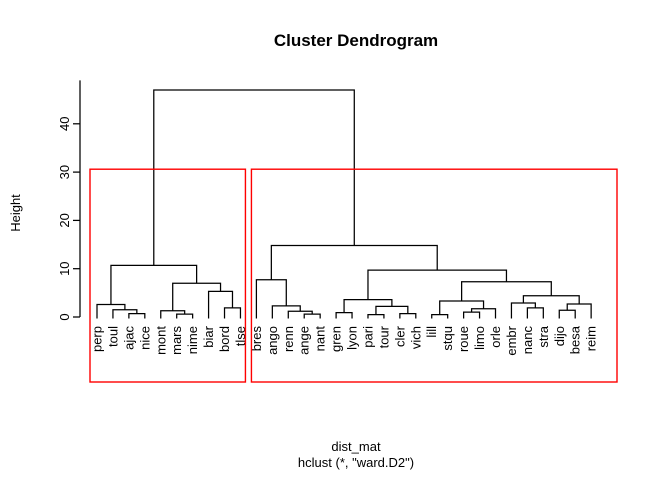  What do you see at coordinates (256, 339) in the screenshot?
I see `leaf-label: bres` at bounding box center [256, 339].